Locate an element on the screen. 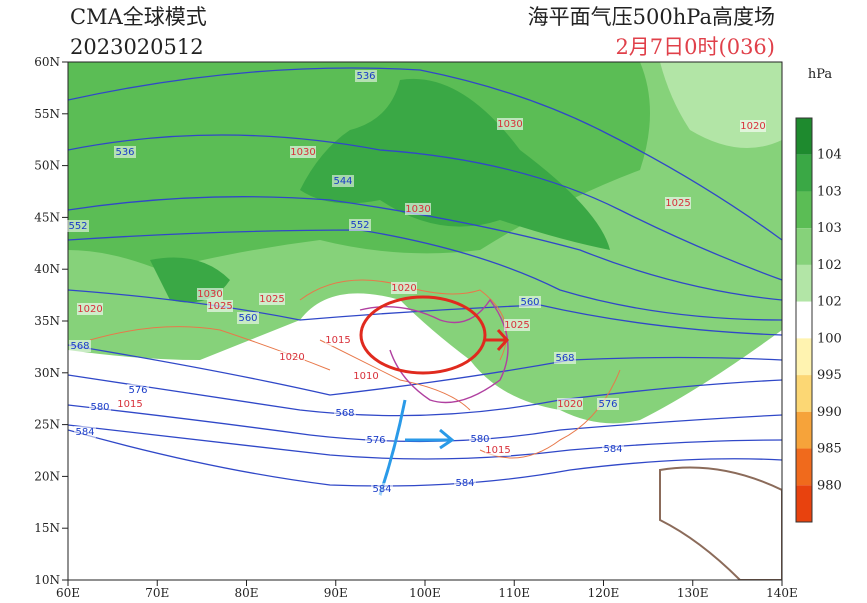 Image resolution: width=867 pixels, height=603 pixels. lat-label: 40N is located at coordinates (47, 269).